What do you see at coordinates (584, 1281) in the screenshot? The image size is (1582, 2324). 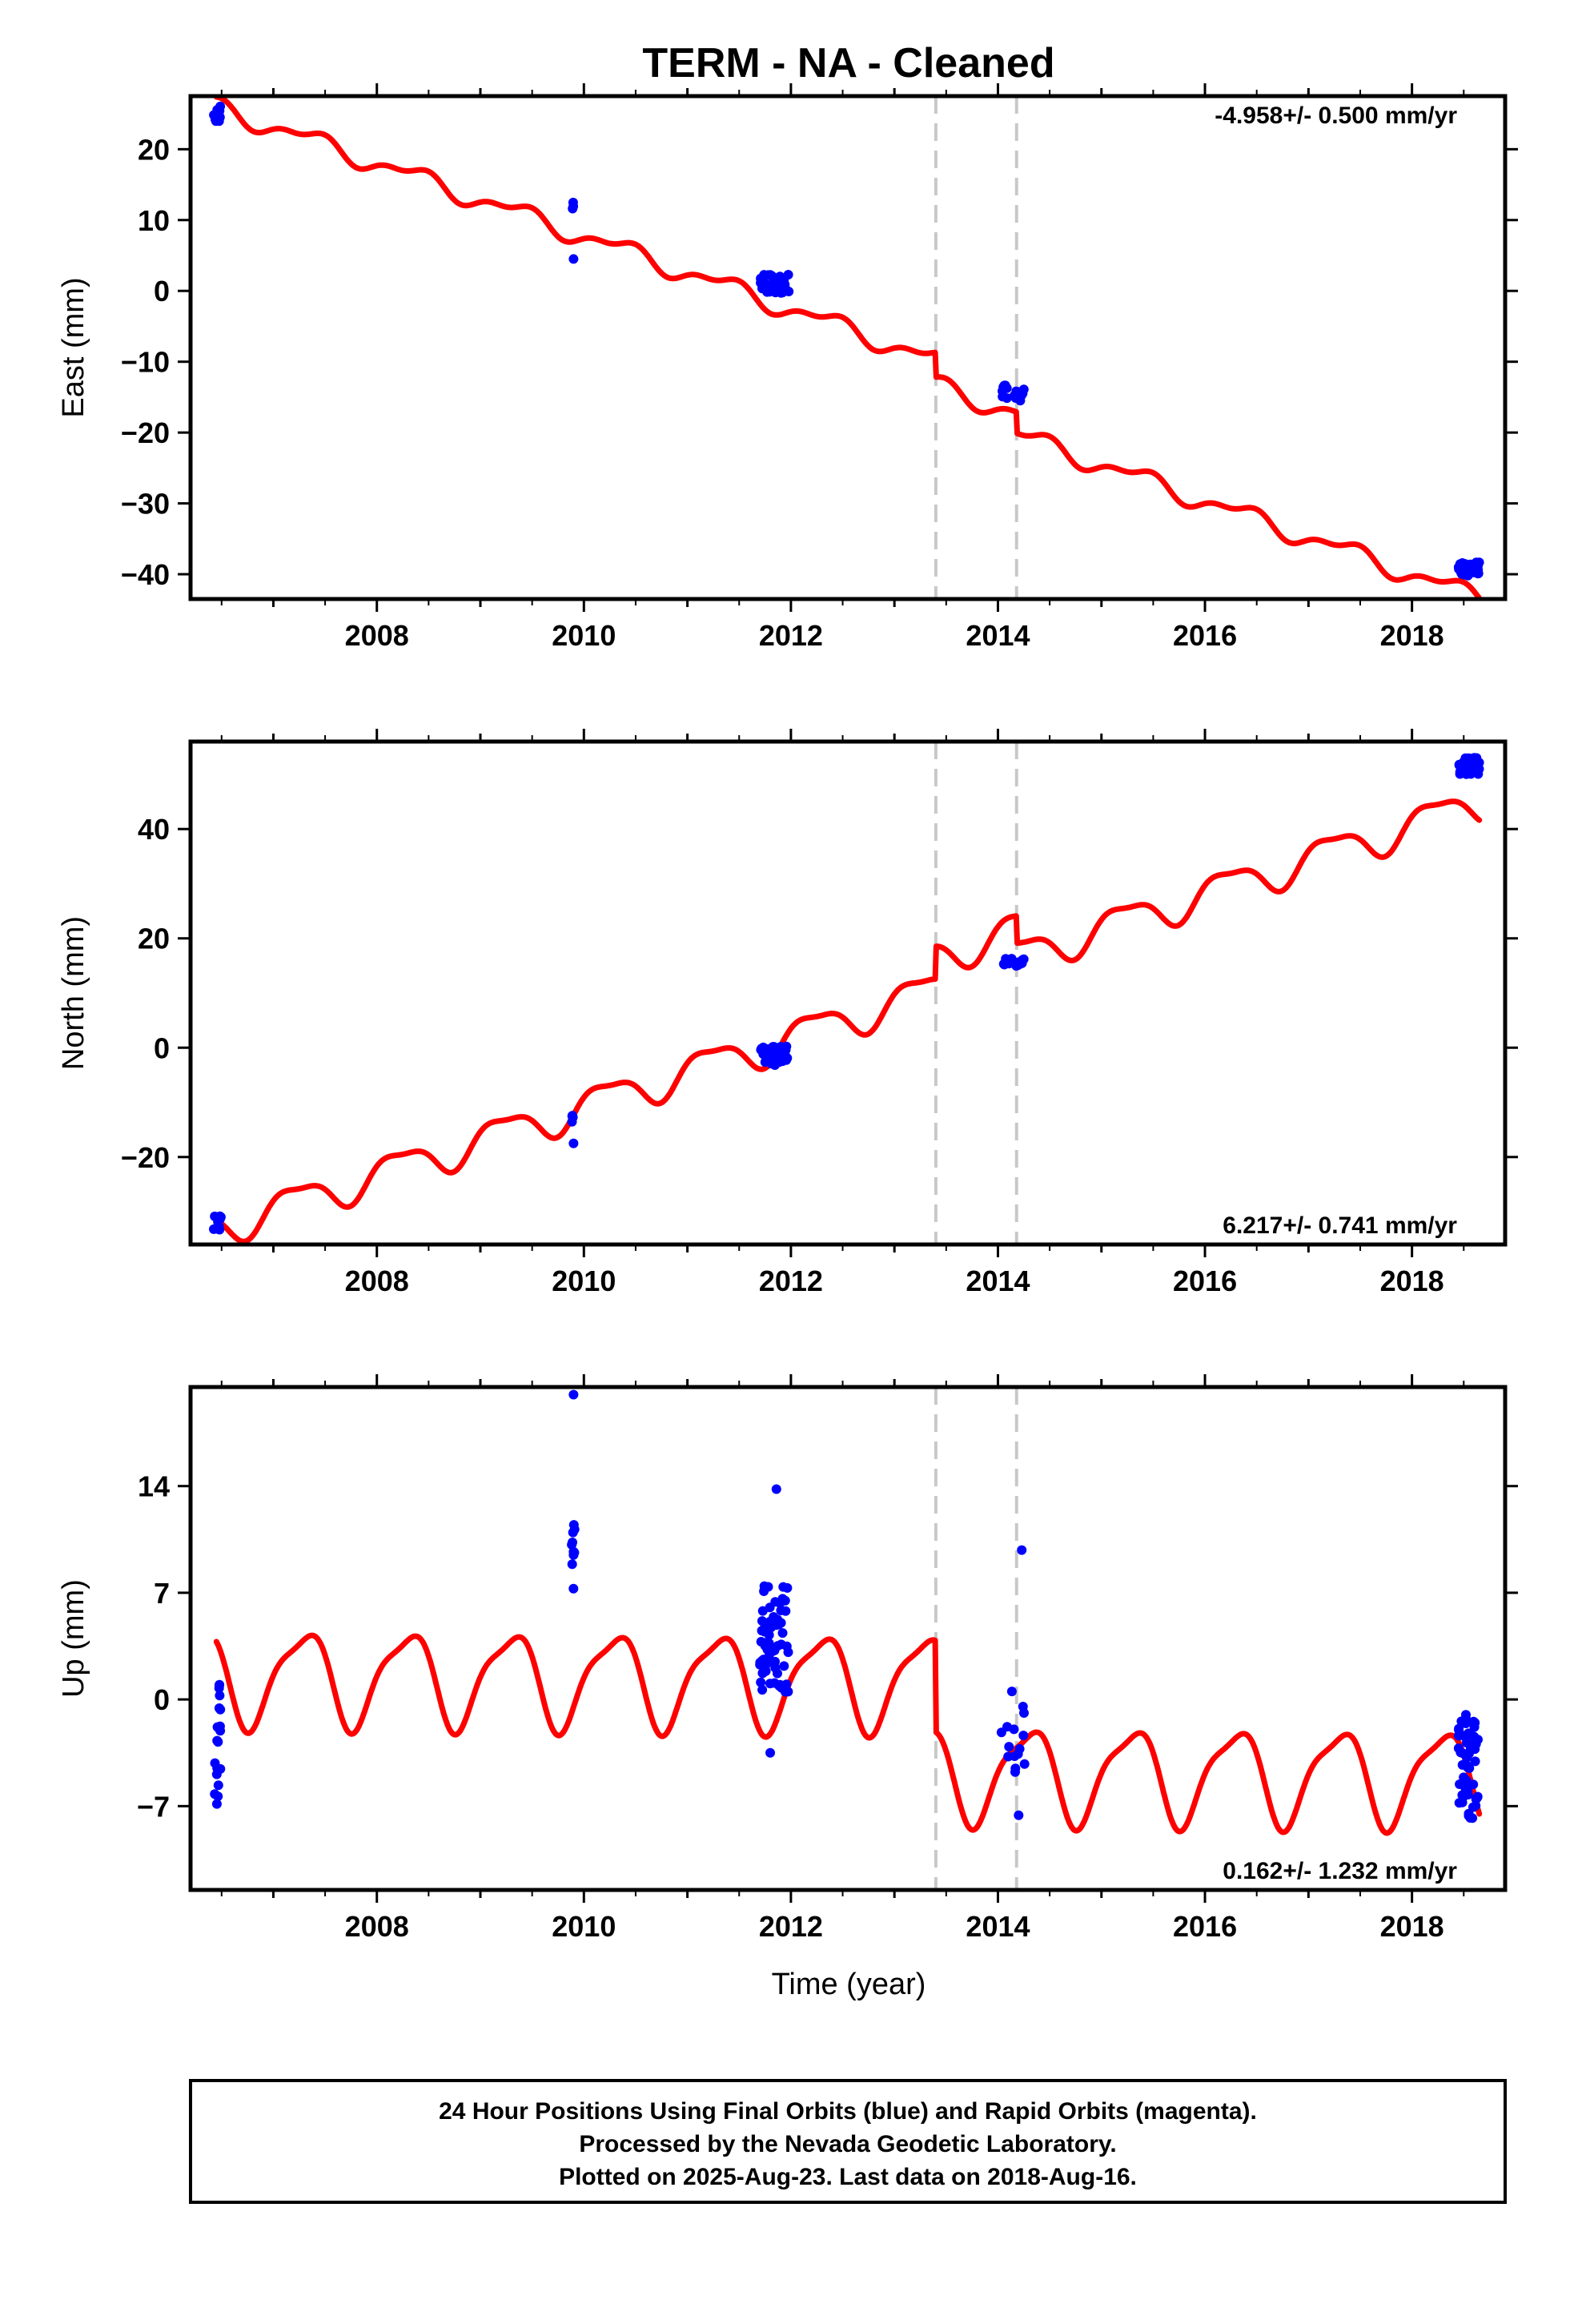 I see `north-x-tick-label: 2010` at bounding box center [584, 1281].